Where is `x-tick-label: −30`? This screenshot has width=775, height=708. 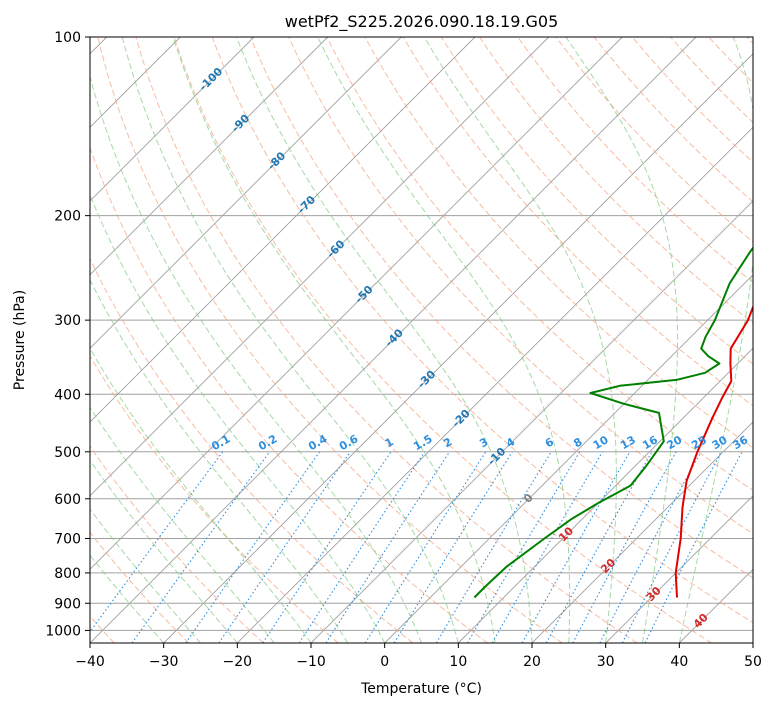 x-tick-label: −30 is located at coordinates (164, 662).